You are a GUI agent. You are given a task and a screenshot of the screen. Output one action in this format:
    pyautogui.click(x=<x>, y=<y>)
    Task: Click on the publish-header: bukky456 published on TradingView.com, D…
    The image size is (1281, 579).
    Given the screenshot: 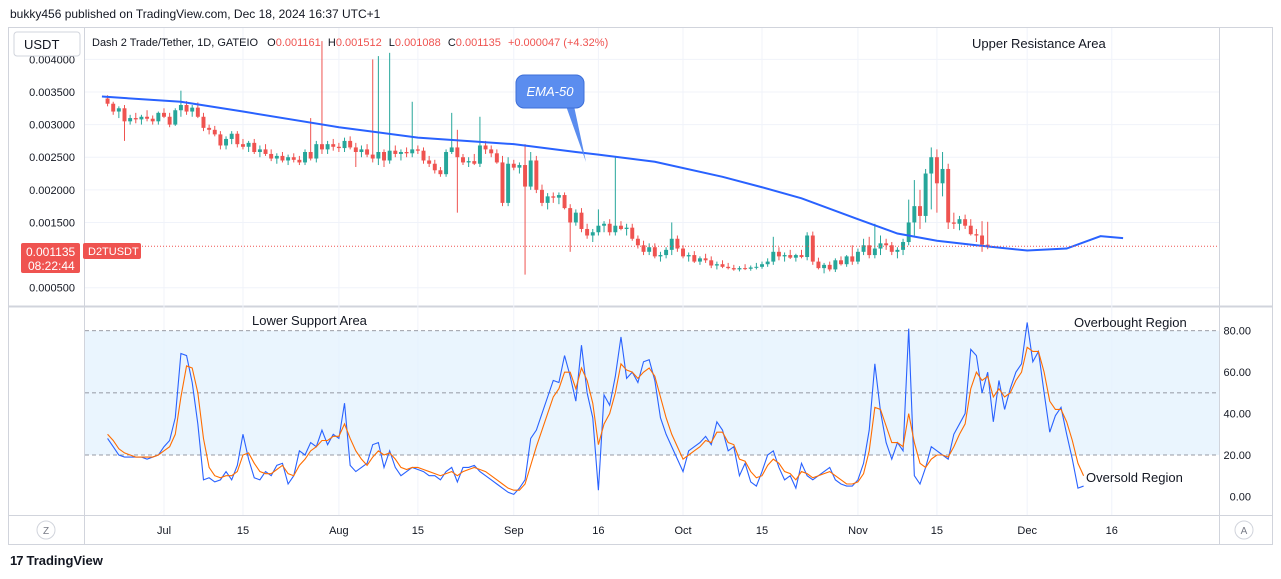 What is the action you would take?
    pyautogui.click(x=195, y=14)
    